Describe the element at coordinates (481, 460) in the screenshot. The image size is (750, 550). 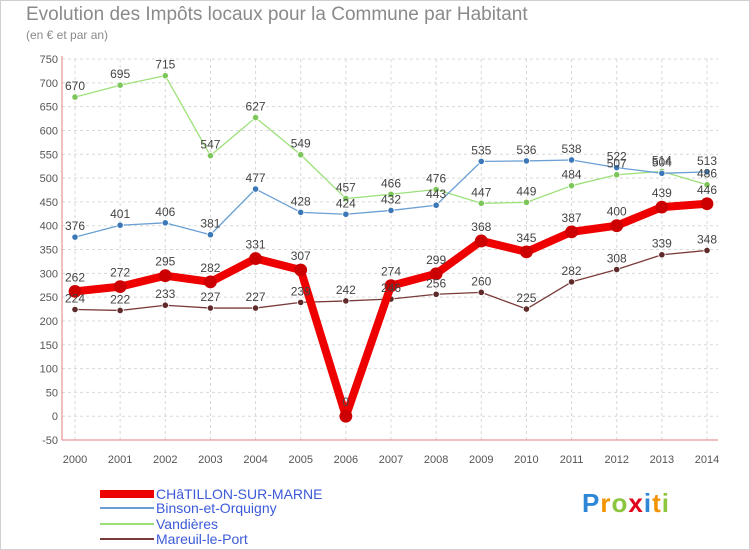
I see `x-tick-label: 2009` at that location.